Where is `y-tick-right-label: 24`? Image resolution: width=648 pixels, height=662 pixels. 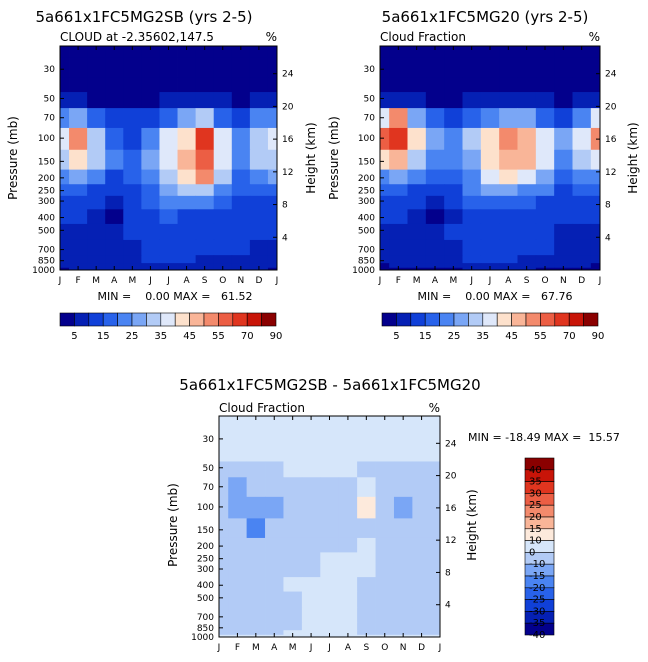 y-tick-right-label: 24 is located at coordinates (451, 444).